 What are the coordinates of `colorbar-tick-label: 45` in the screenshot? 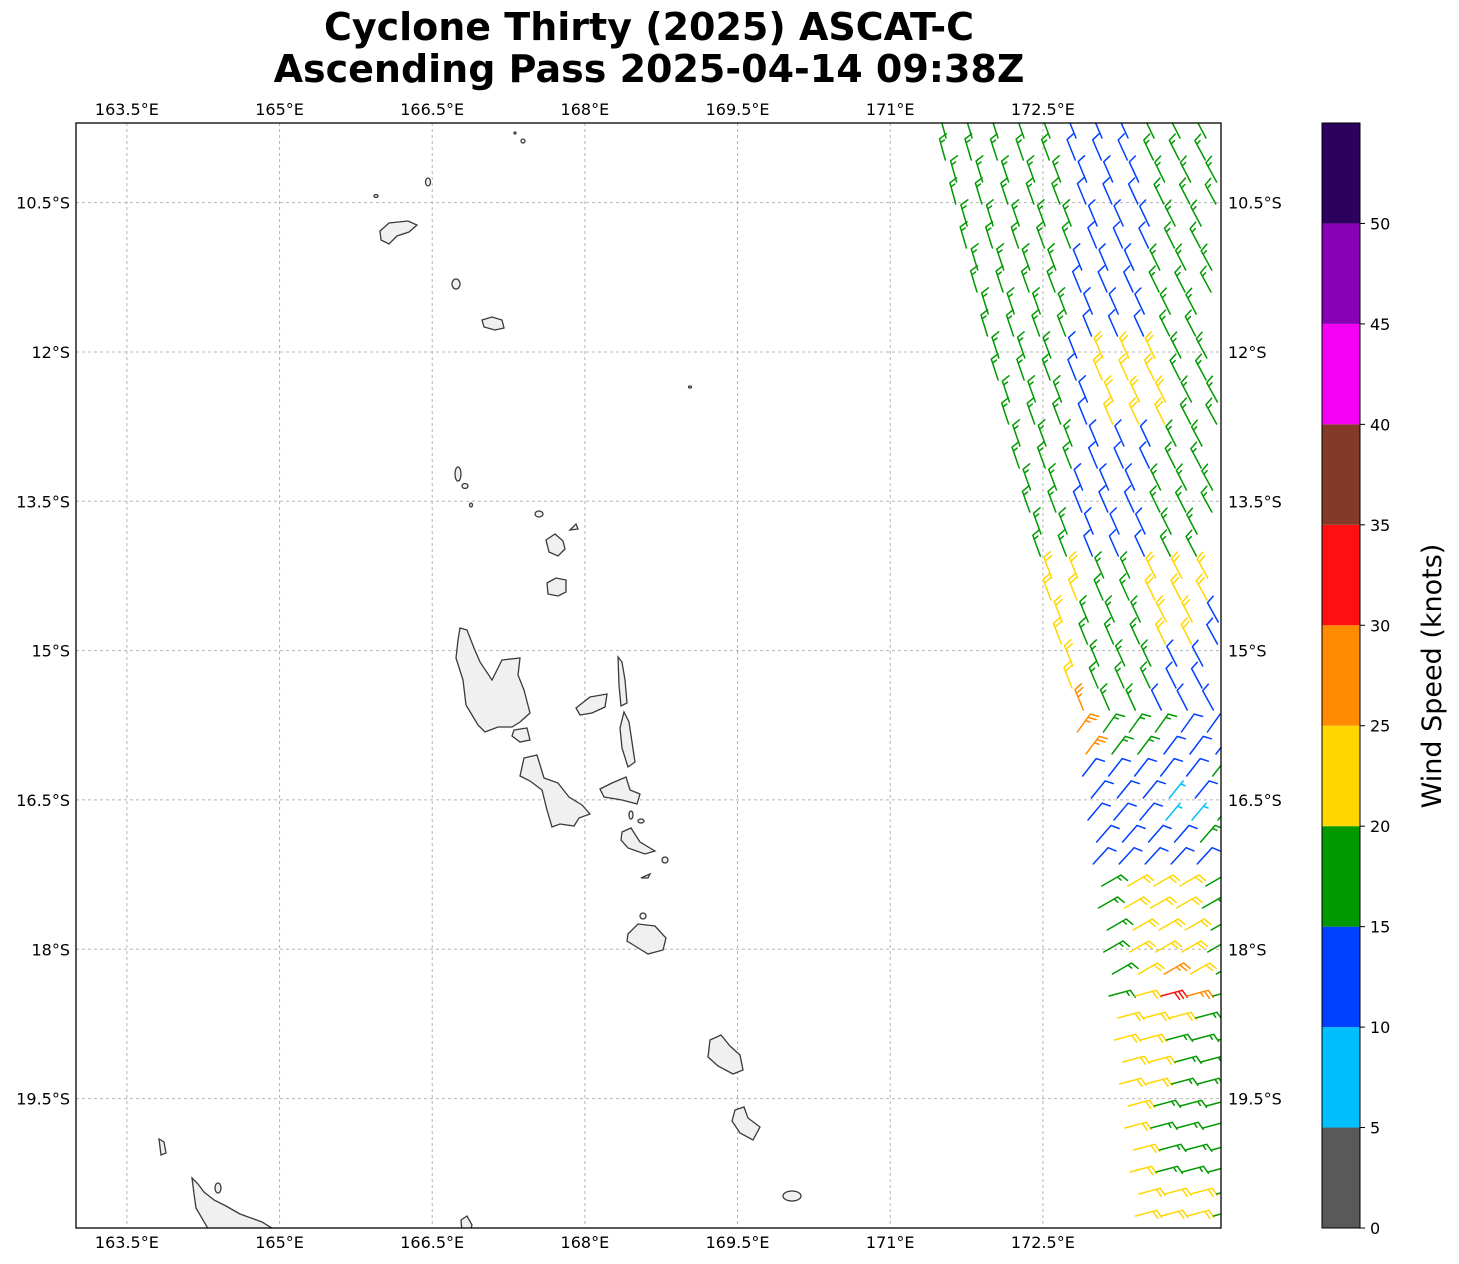 It's located at (1380, 324).